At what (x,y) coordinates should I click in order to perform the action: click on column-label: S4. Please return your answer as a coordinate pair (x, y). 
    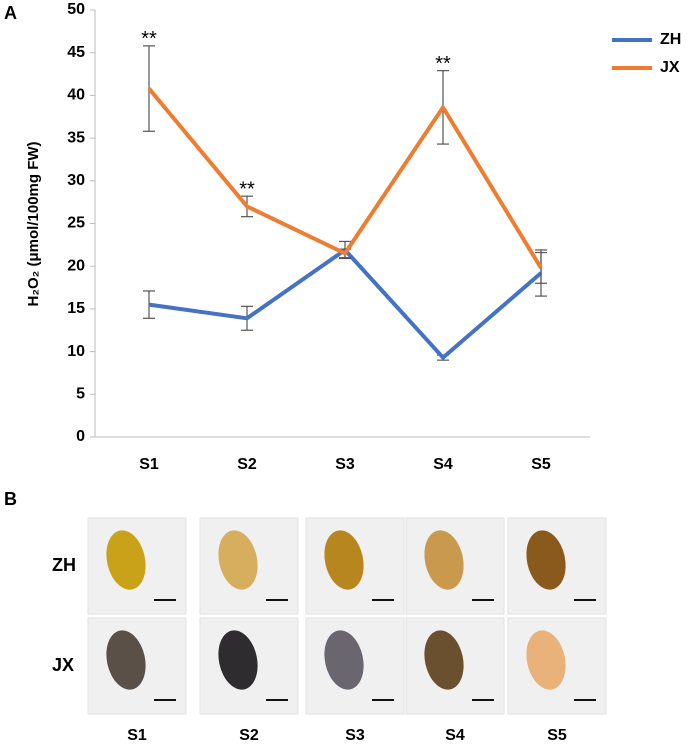
    Looking at the image, I should click on (455, 735).